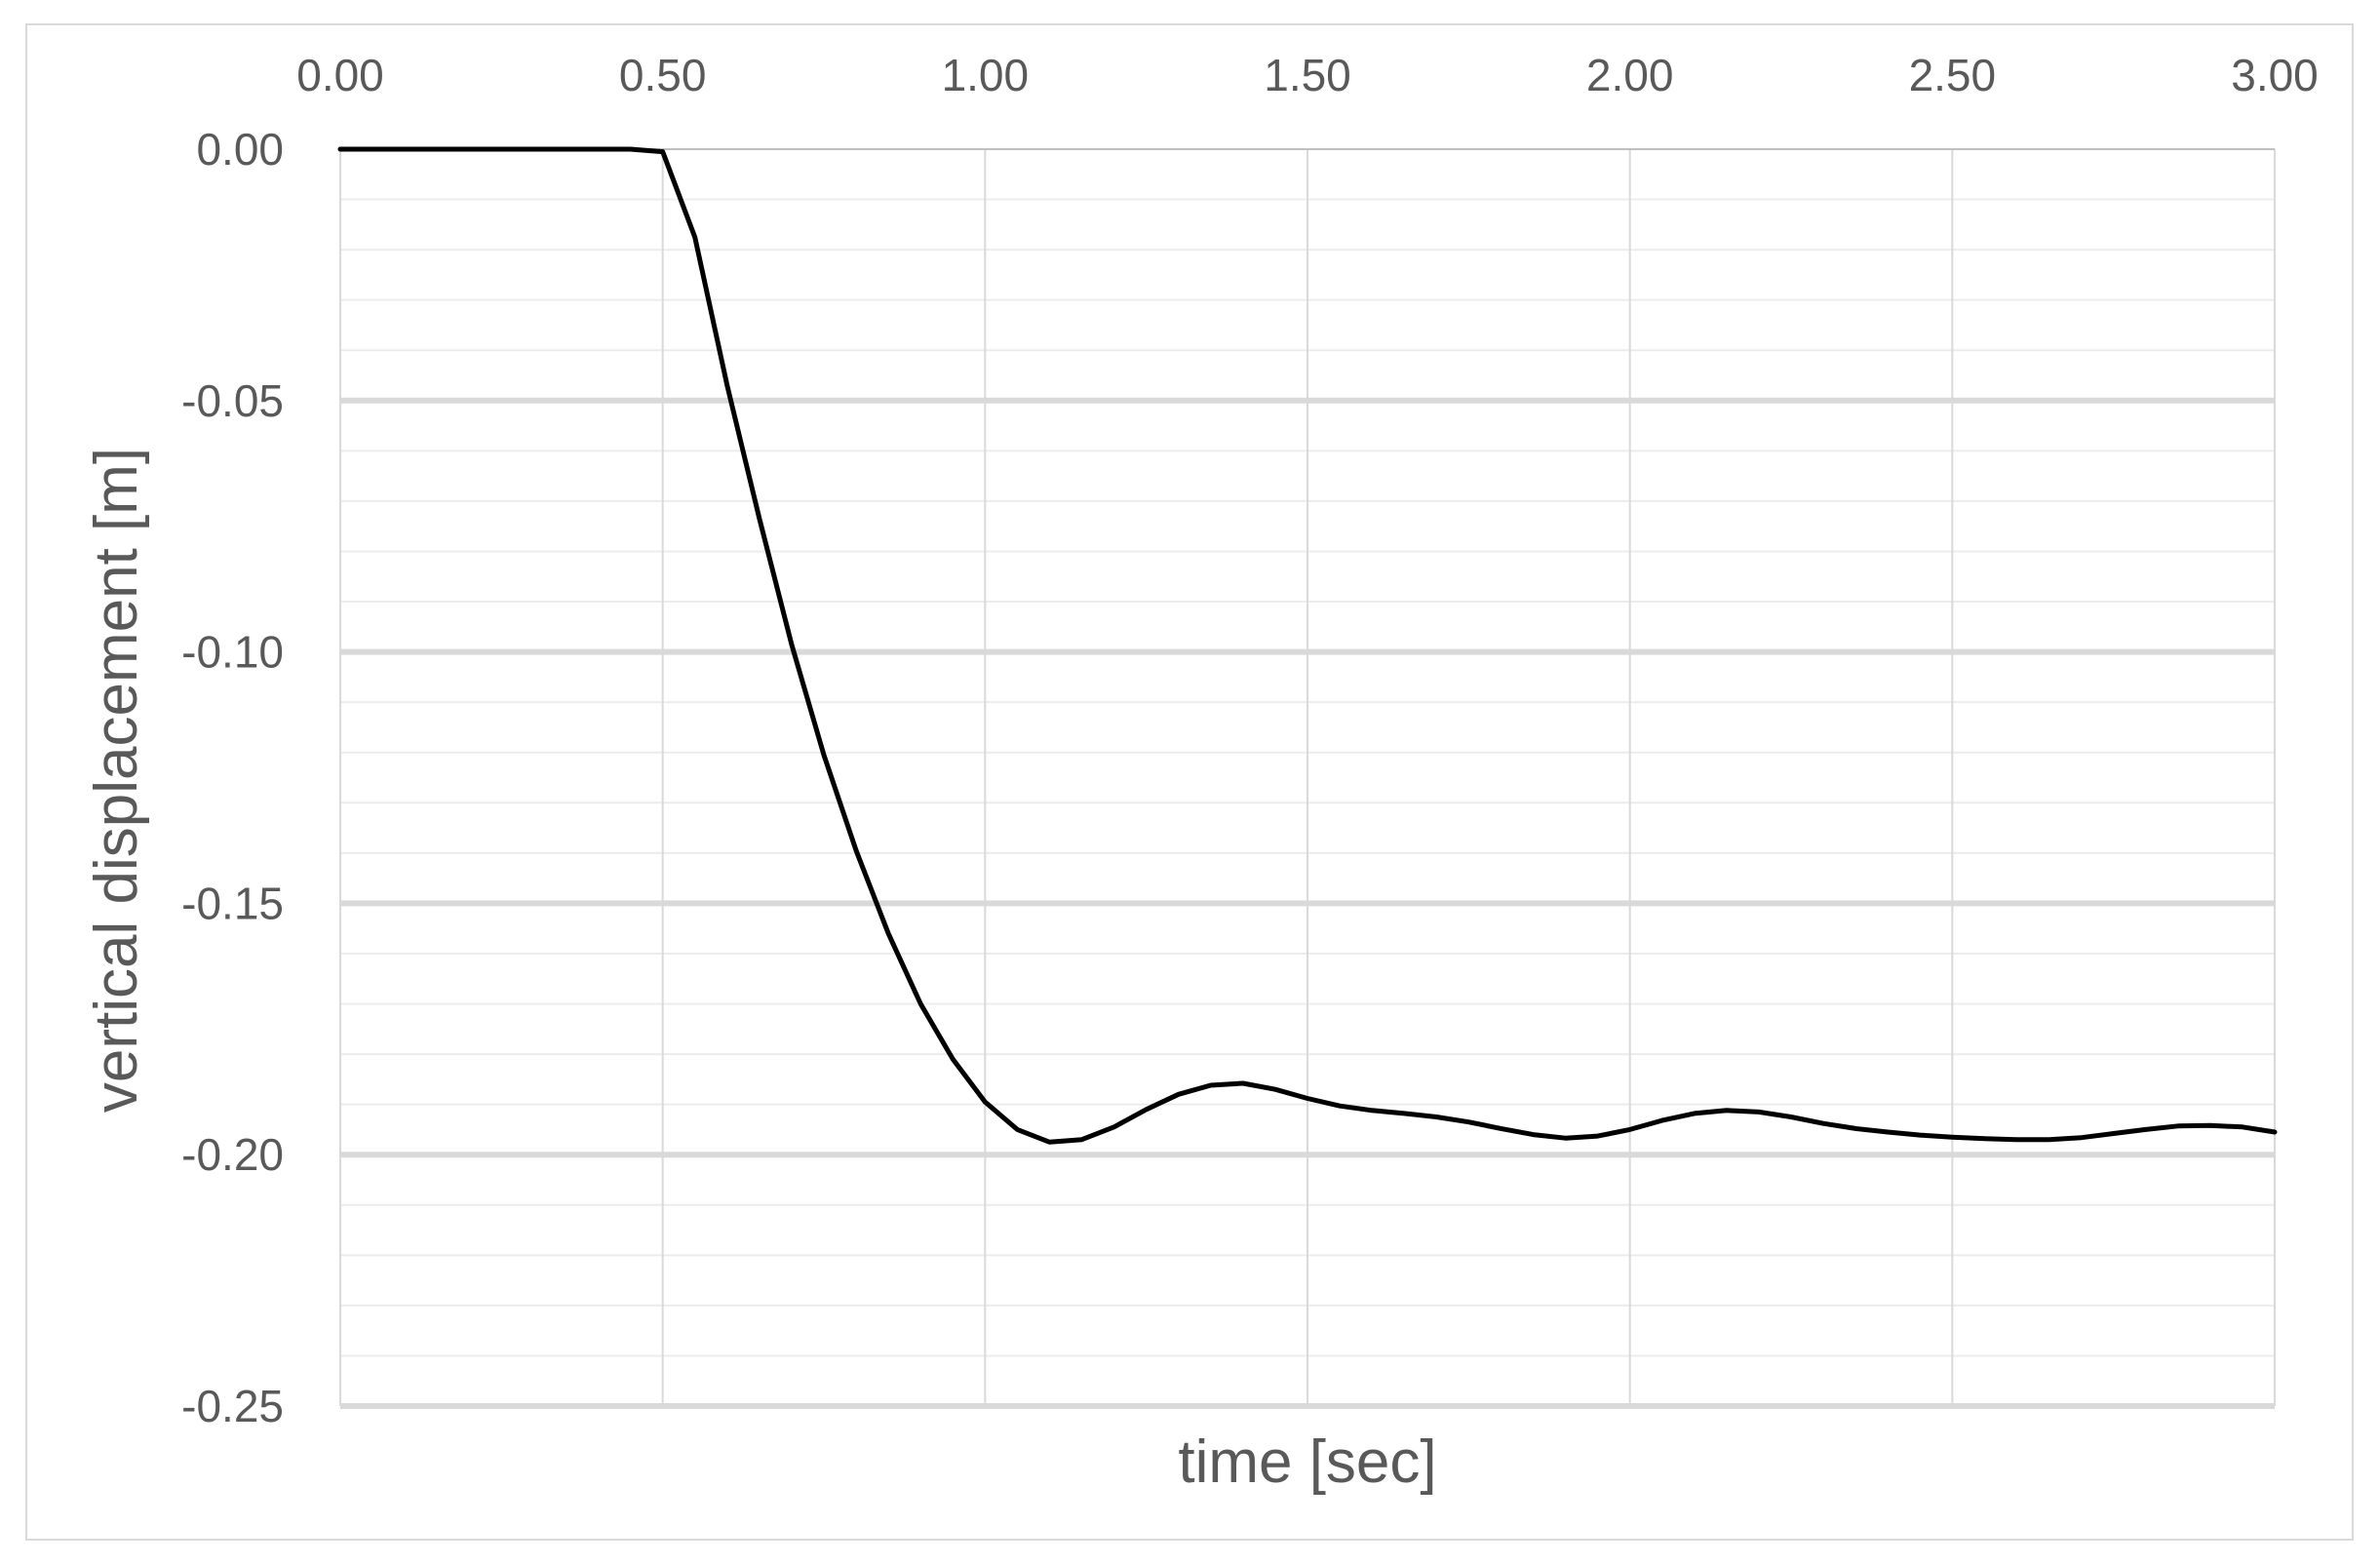  I want to click on x-tick-label: 1.50, so click(1307, 75).